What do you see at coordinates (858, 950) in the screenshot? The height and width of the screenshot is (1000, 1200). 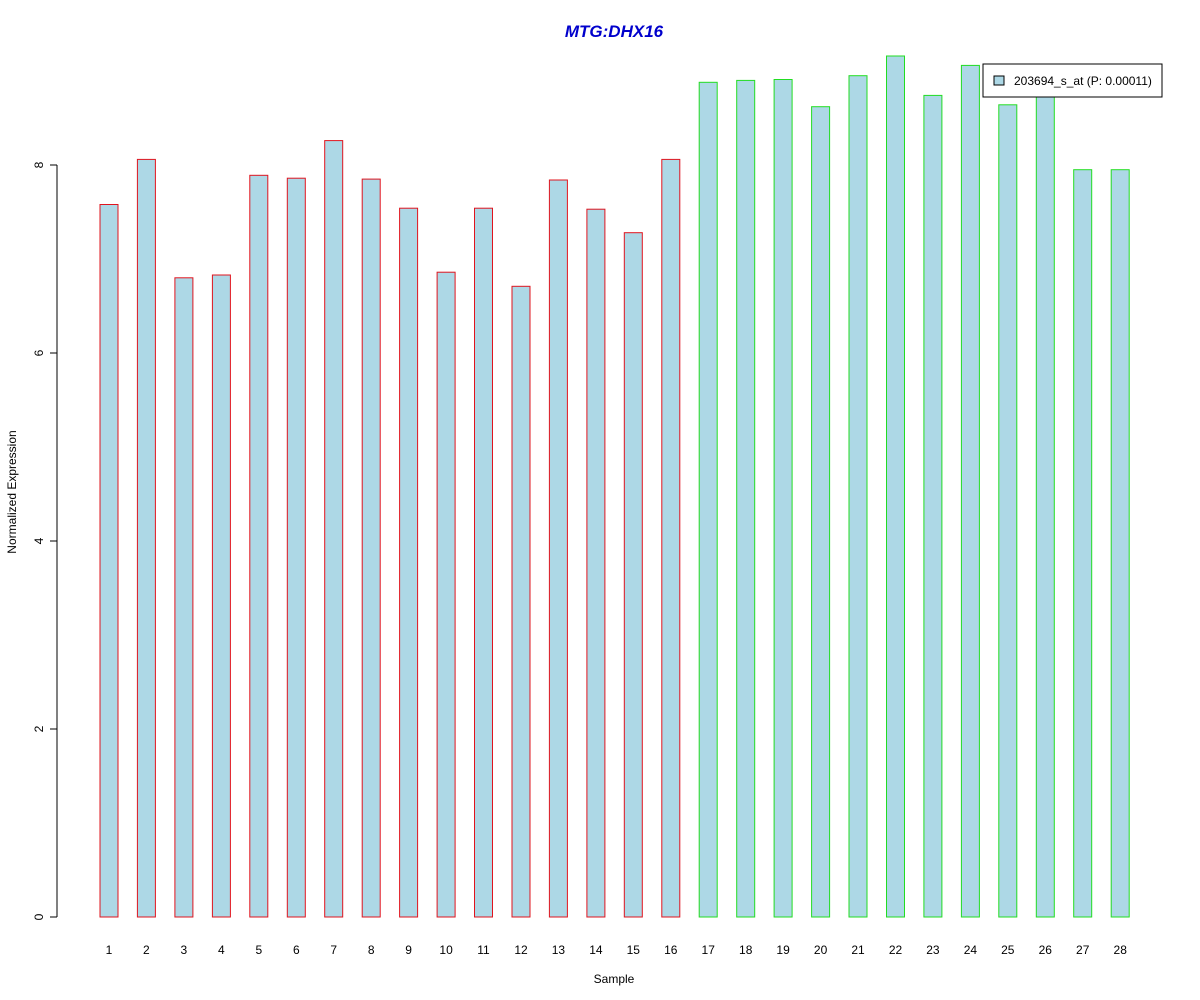 I see `x-tick-label: 21` at bounding box center [858, 950].